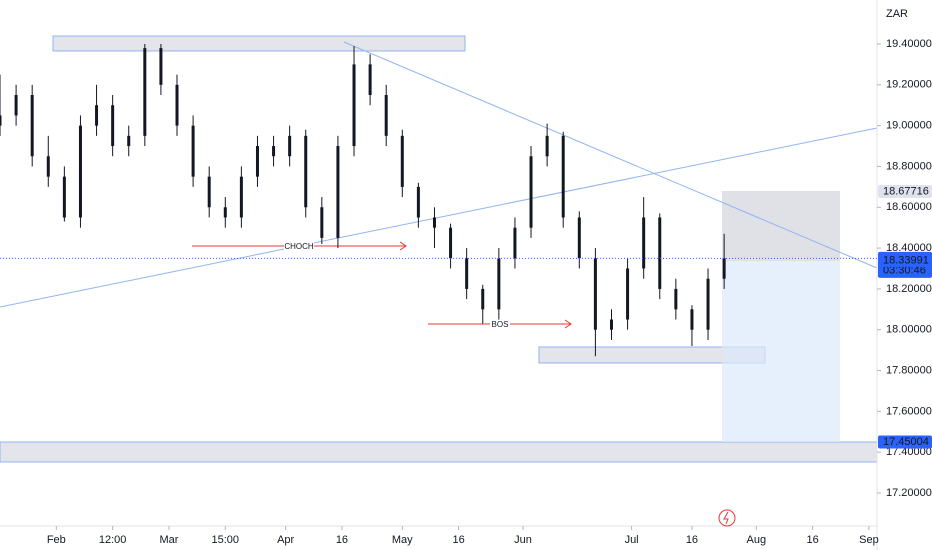 The width and height of the screenshot is (932, 550). I want to click on x-tick-label: Apr, so click(285, 540).